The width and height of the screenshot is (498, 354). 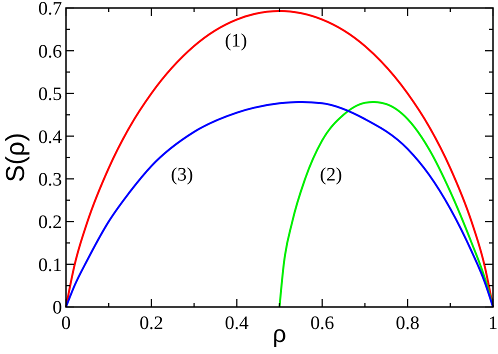 I want to click on y-tick-label: 0.1, so click(x=50, y=265).